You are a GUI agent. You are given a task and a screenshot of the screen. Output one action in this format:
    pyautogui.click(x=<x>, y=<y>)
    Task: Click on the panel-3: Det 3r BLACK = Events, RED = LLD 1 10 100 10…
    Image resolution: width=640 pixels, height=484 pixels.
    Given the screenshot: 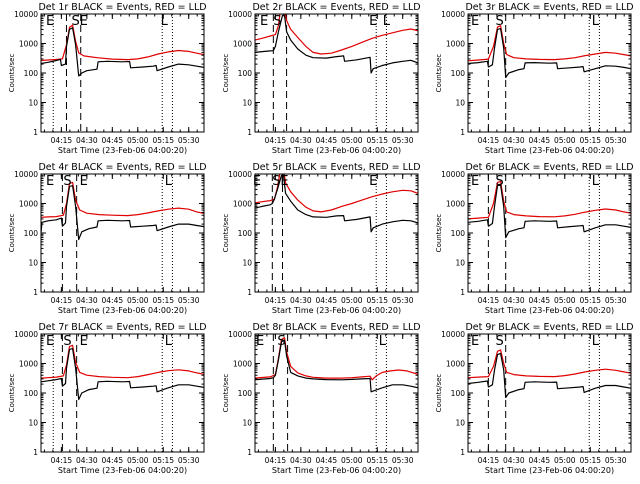 What is the action you would take?
    pyautogui.click(x=534, y=78)
    